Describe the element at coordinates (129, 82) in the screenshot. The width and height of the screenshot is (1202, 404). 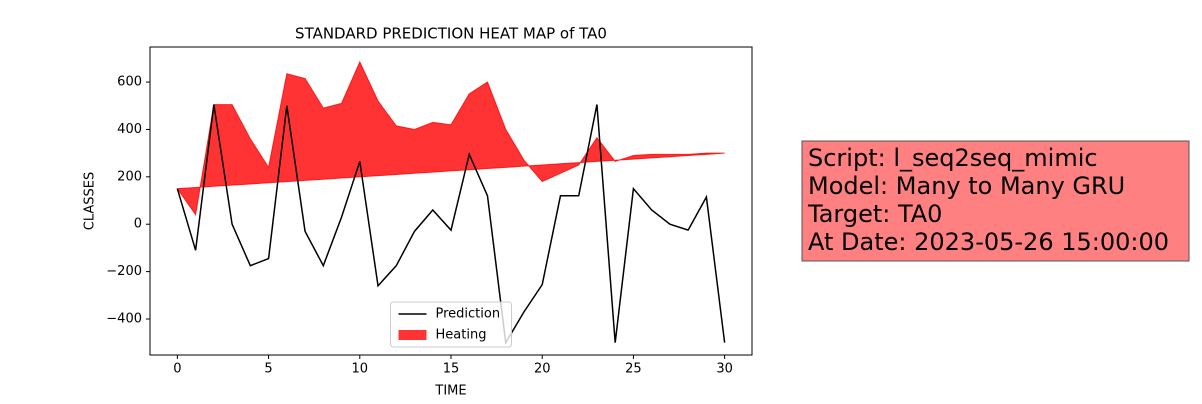
I see `y-tick-label: 600` at that location.